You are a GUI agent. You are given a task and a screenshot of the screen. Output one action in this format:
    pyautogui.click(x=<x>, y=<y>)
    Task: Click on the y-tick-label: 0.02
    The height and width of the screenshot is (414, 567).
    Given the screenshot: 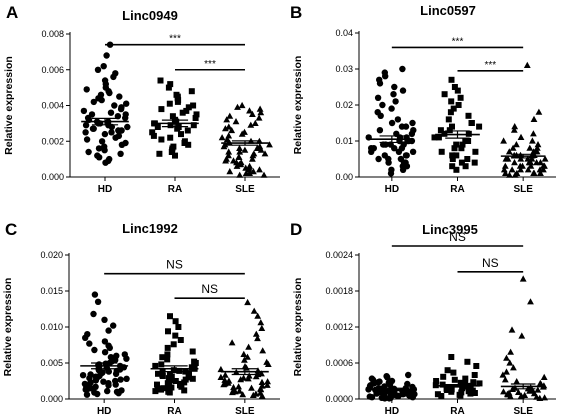 What is the action you would take?
    pyautogui.click(x=344, y=105)
    